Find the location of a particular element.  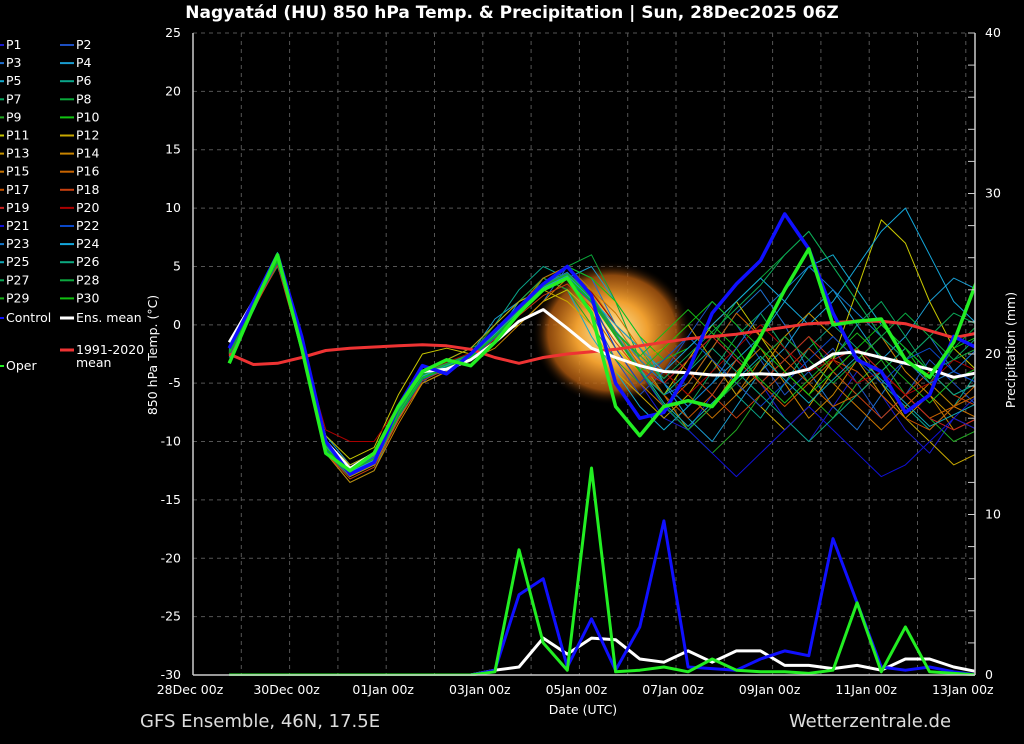

y-tick-label: -20 is located at coordinates (171, 557).